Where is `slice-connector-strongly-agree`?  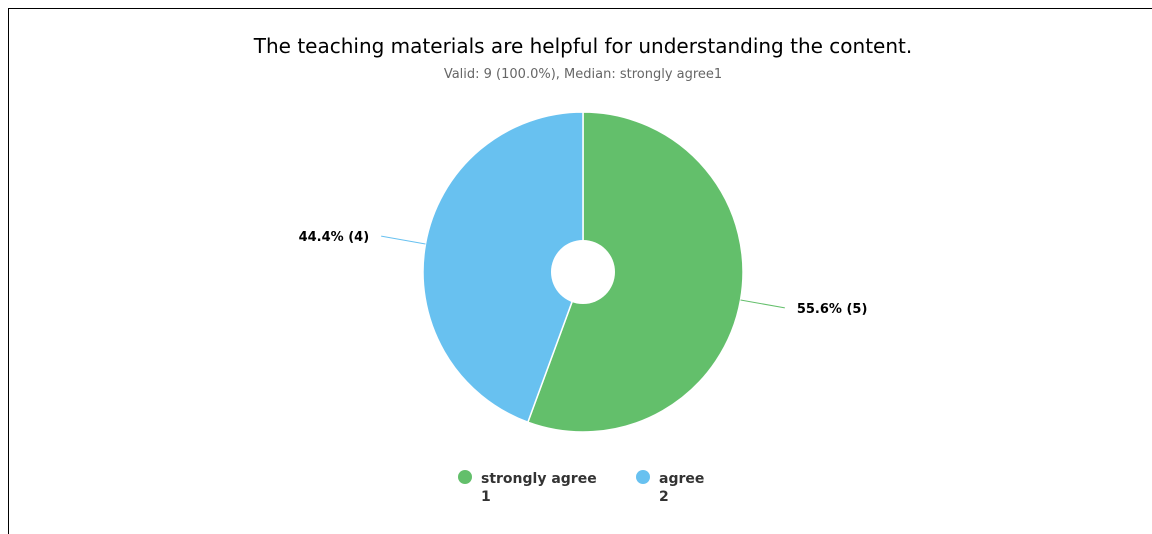 slice-connector-strongly-agree is located at coordinates (762, 304).